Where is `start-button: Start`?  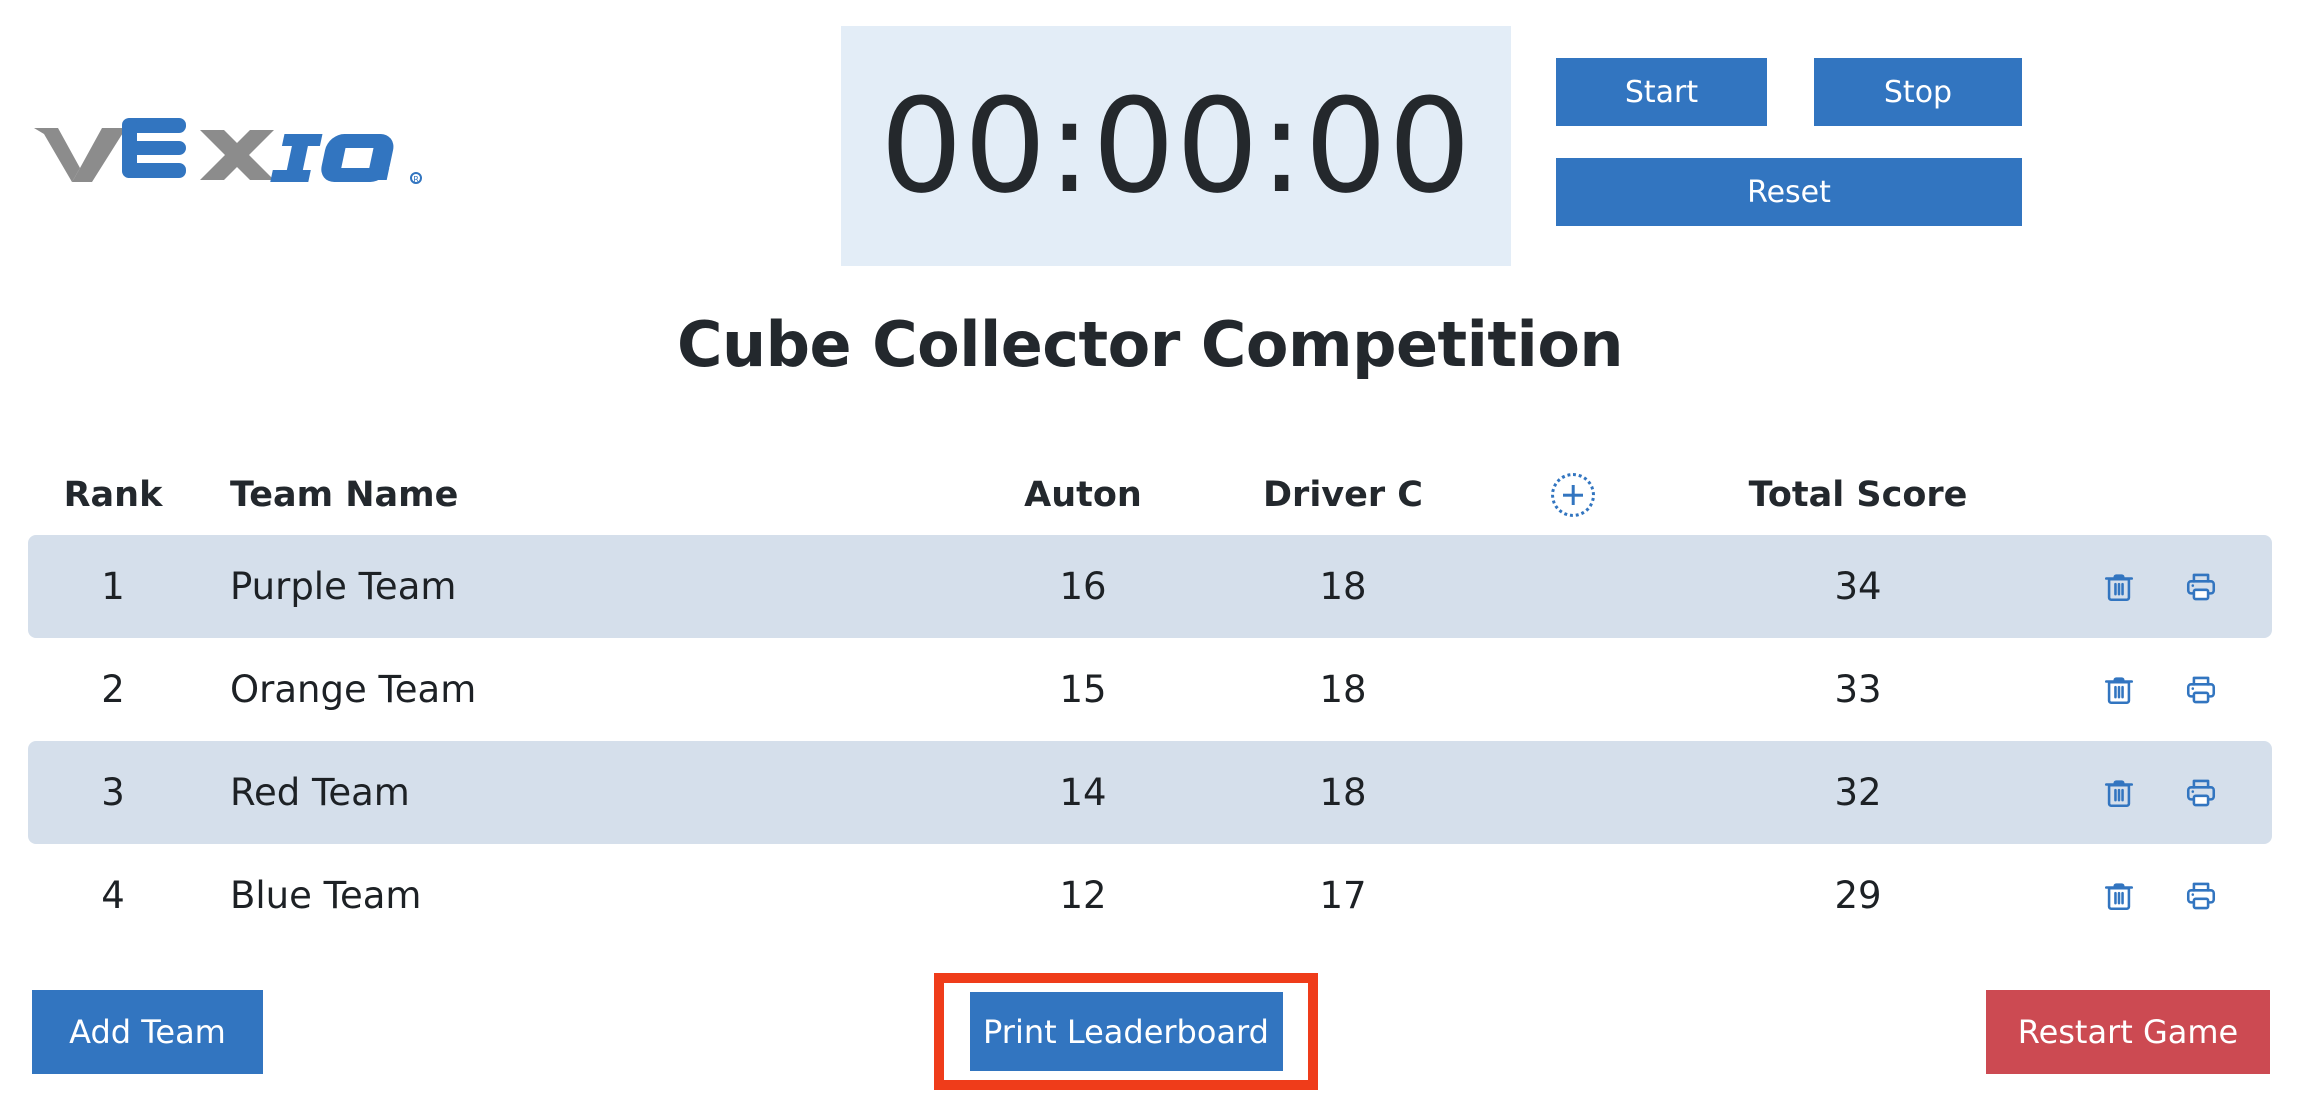
start-button: Start is located at coordinates (1661, 92).